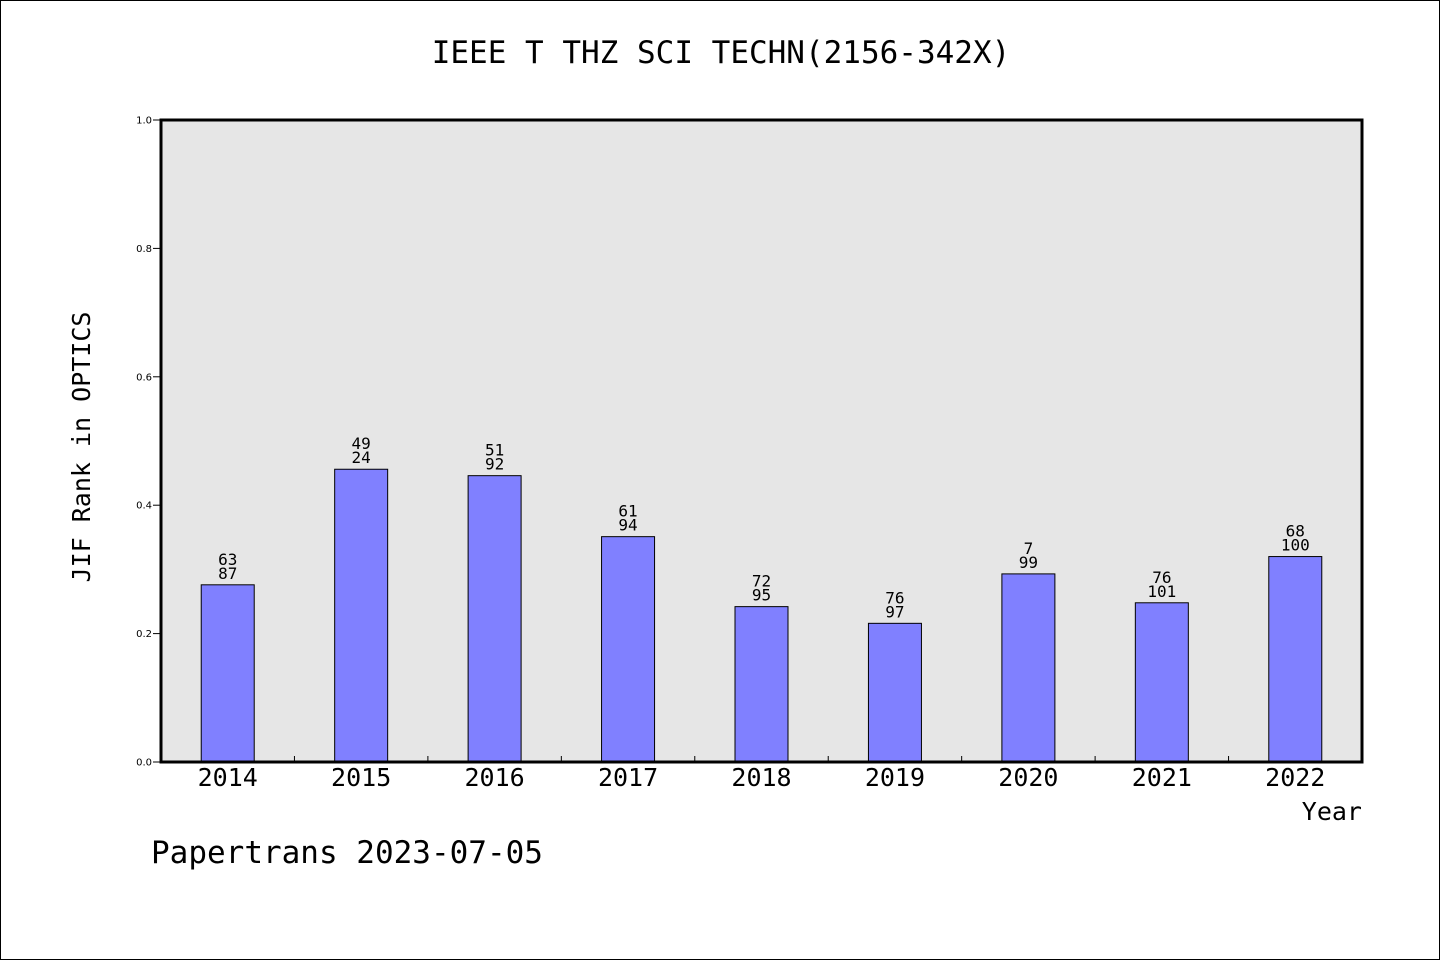 The image size is (1440, 961). Describe the element at coordinates (361, 777) in the screenshot. I see `x-tick-label: 2015` at that location.